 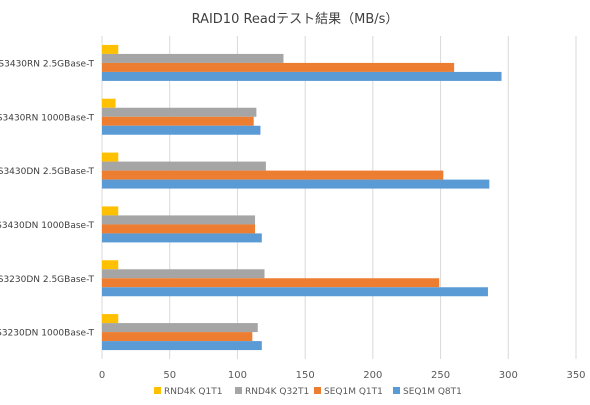 I want to click on category-label: TS3430DN 1000Base-T, so click(x=47, y=226).